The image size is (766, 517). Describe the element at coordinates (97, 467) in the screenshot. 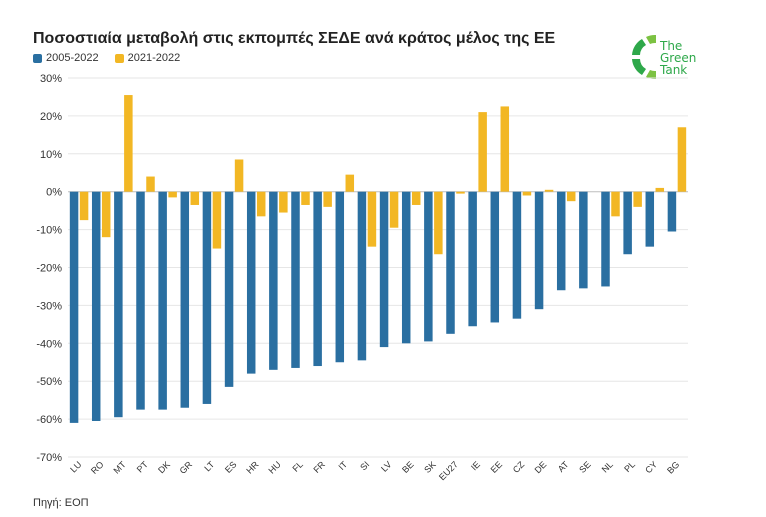

I see `x-tick-label: RO` at that location.